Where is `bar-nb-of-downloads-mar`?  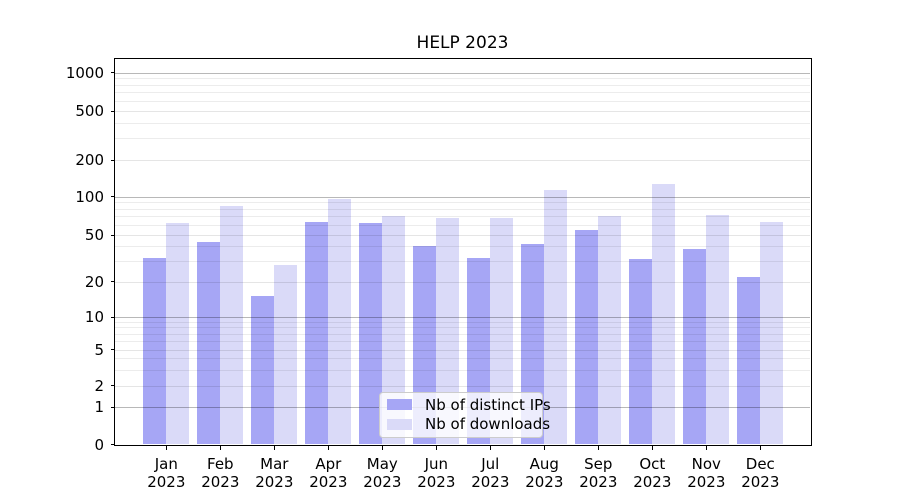
bar-nb-of-downloads-mar is located at coordinates (286, 354).